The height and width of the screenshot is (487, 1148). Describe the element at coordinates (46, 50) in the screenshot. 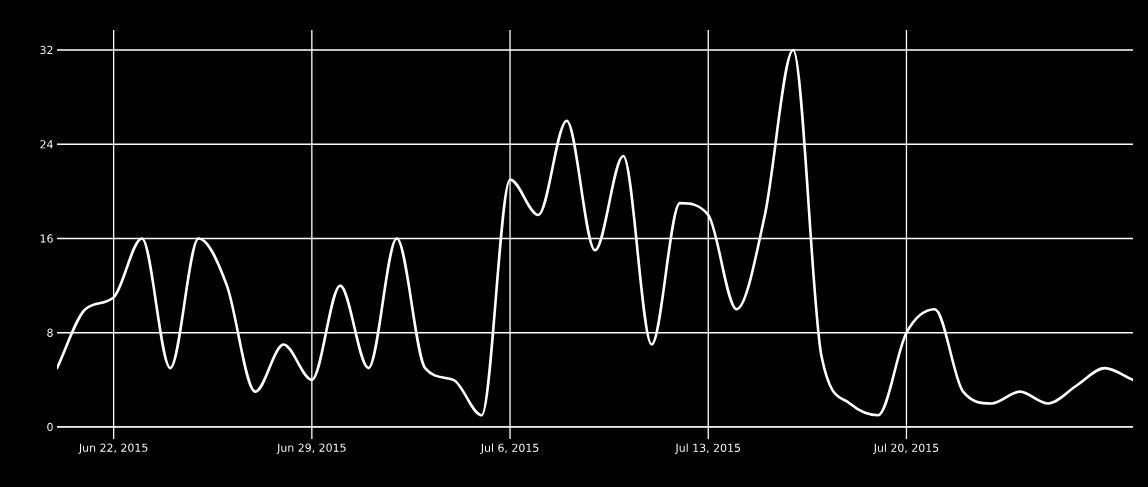

I see `y-tick-label: 32` at that location.